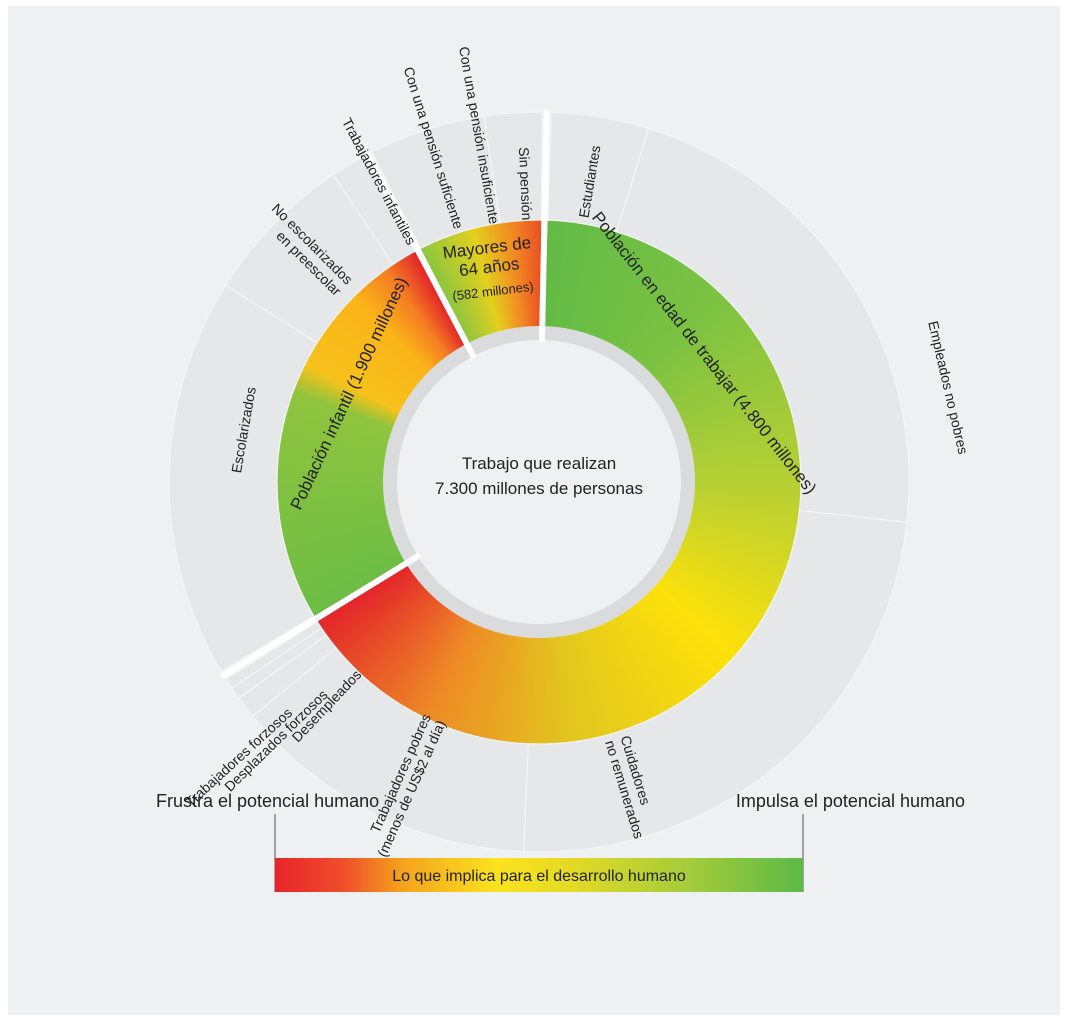 The width and height of the screenshot is (1068, 1021). I want to click on label-sin-pension: Sin pensión, so click(525, 184).